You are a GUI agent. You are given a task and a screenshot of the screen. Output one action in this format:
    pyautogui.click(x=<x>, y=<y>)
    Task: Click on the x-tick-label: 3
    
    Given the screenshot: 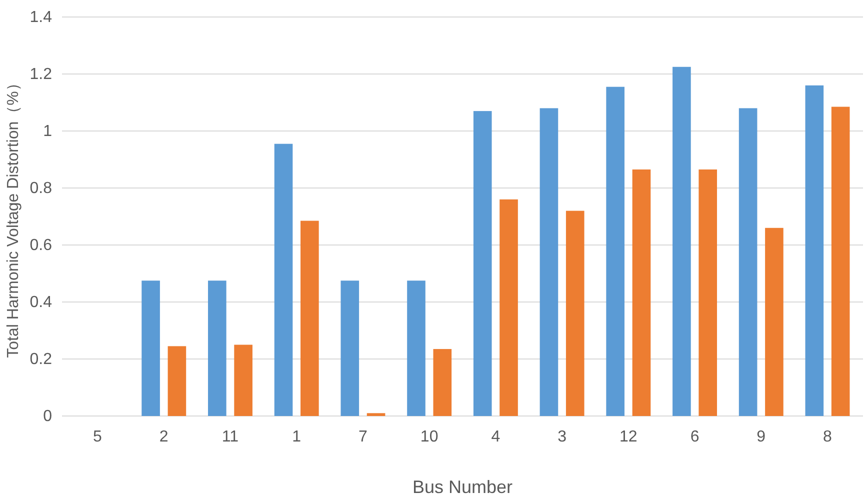 What is the action you would take?
    pyautogui.click(x=562, y=437)
    